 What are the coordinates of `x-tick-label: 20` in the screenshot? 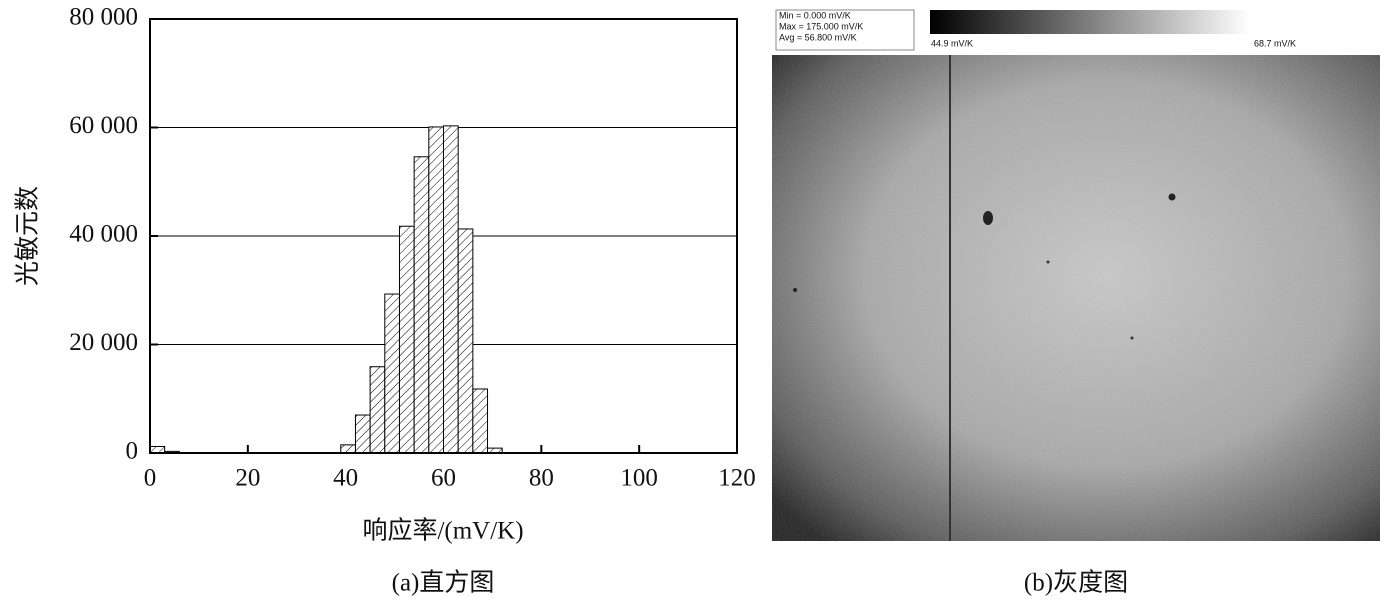 It's located at (247, 478).